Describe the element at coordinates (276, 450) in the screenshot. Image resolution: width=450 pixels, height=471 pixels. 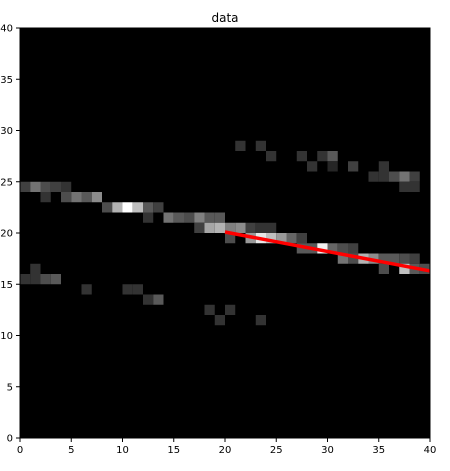
I see `x-tick-label: 25` at that location.